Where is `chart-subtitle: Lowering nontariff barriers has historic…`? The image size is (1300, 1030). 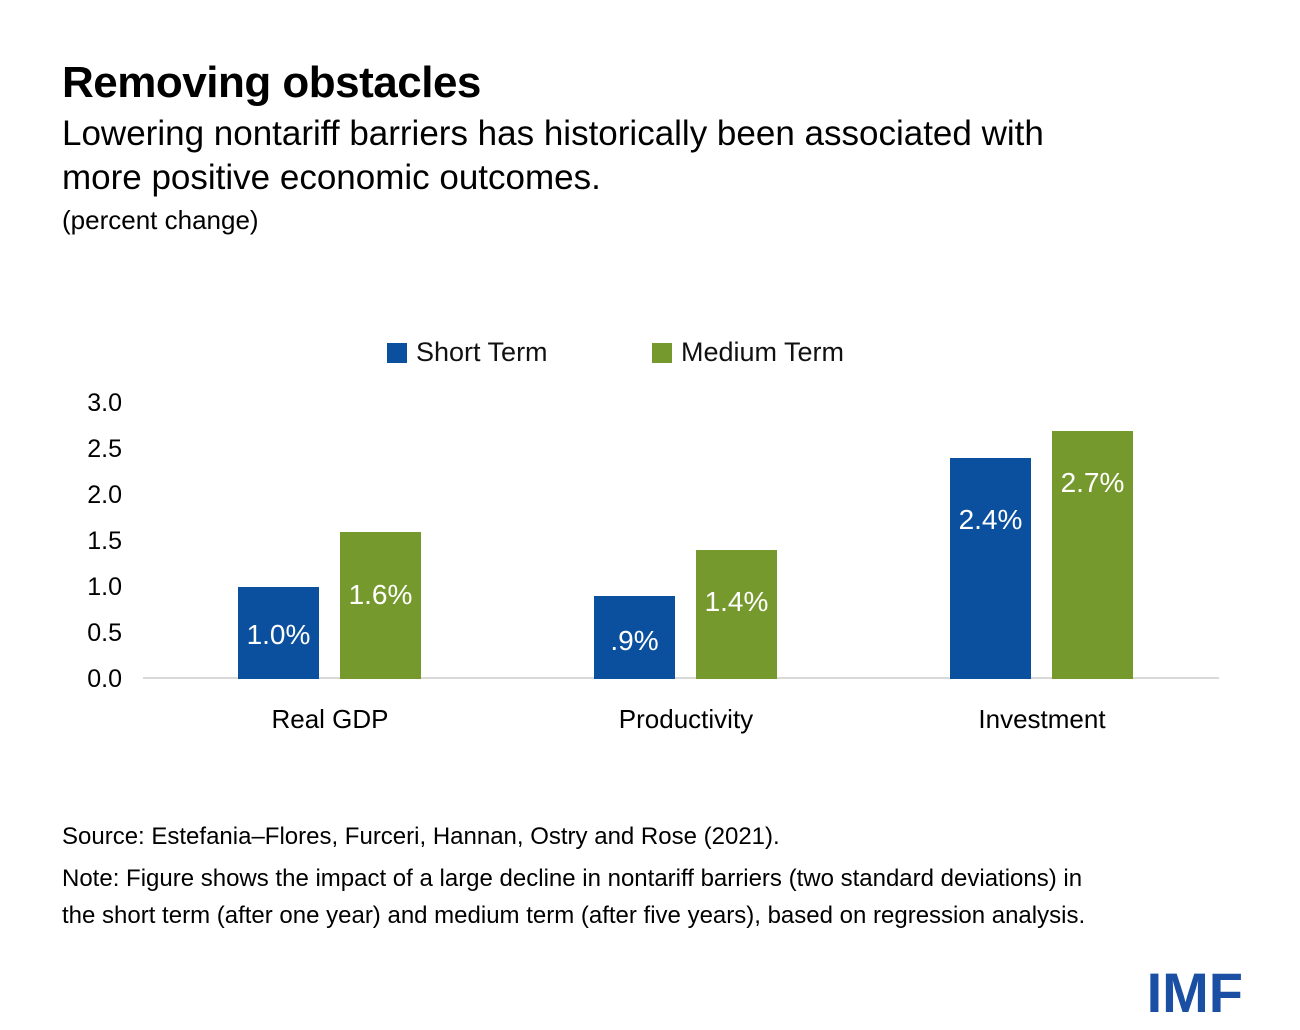 chart-subtitle: Lowering nontariff barriers has historic… is located at coordinates (553, 155).